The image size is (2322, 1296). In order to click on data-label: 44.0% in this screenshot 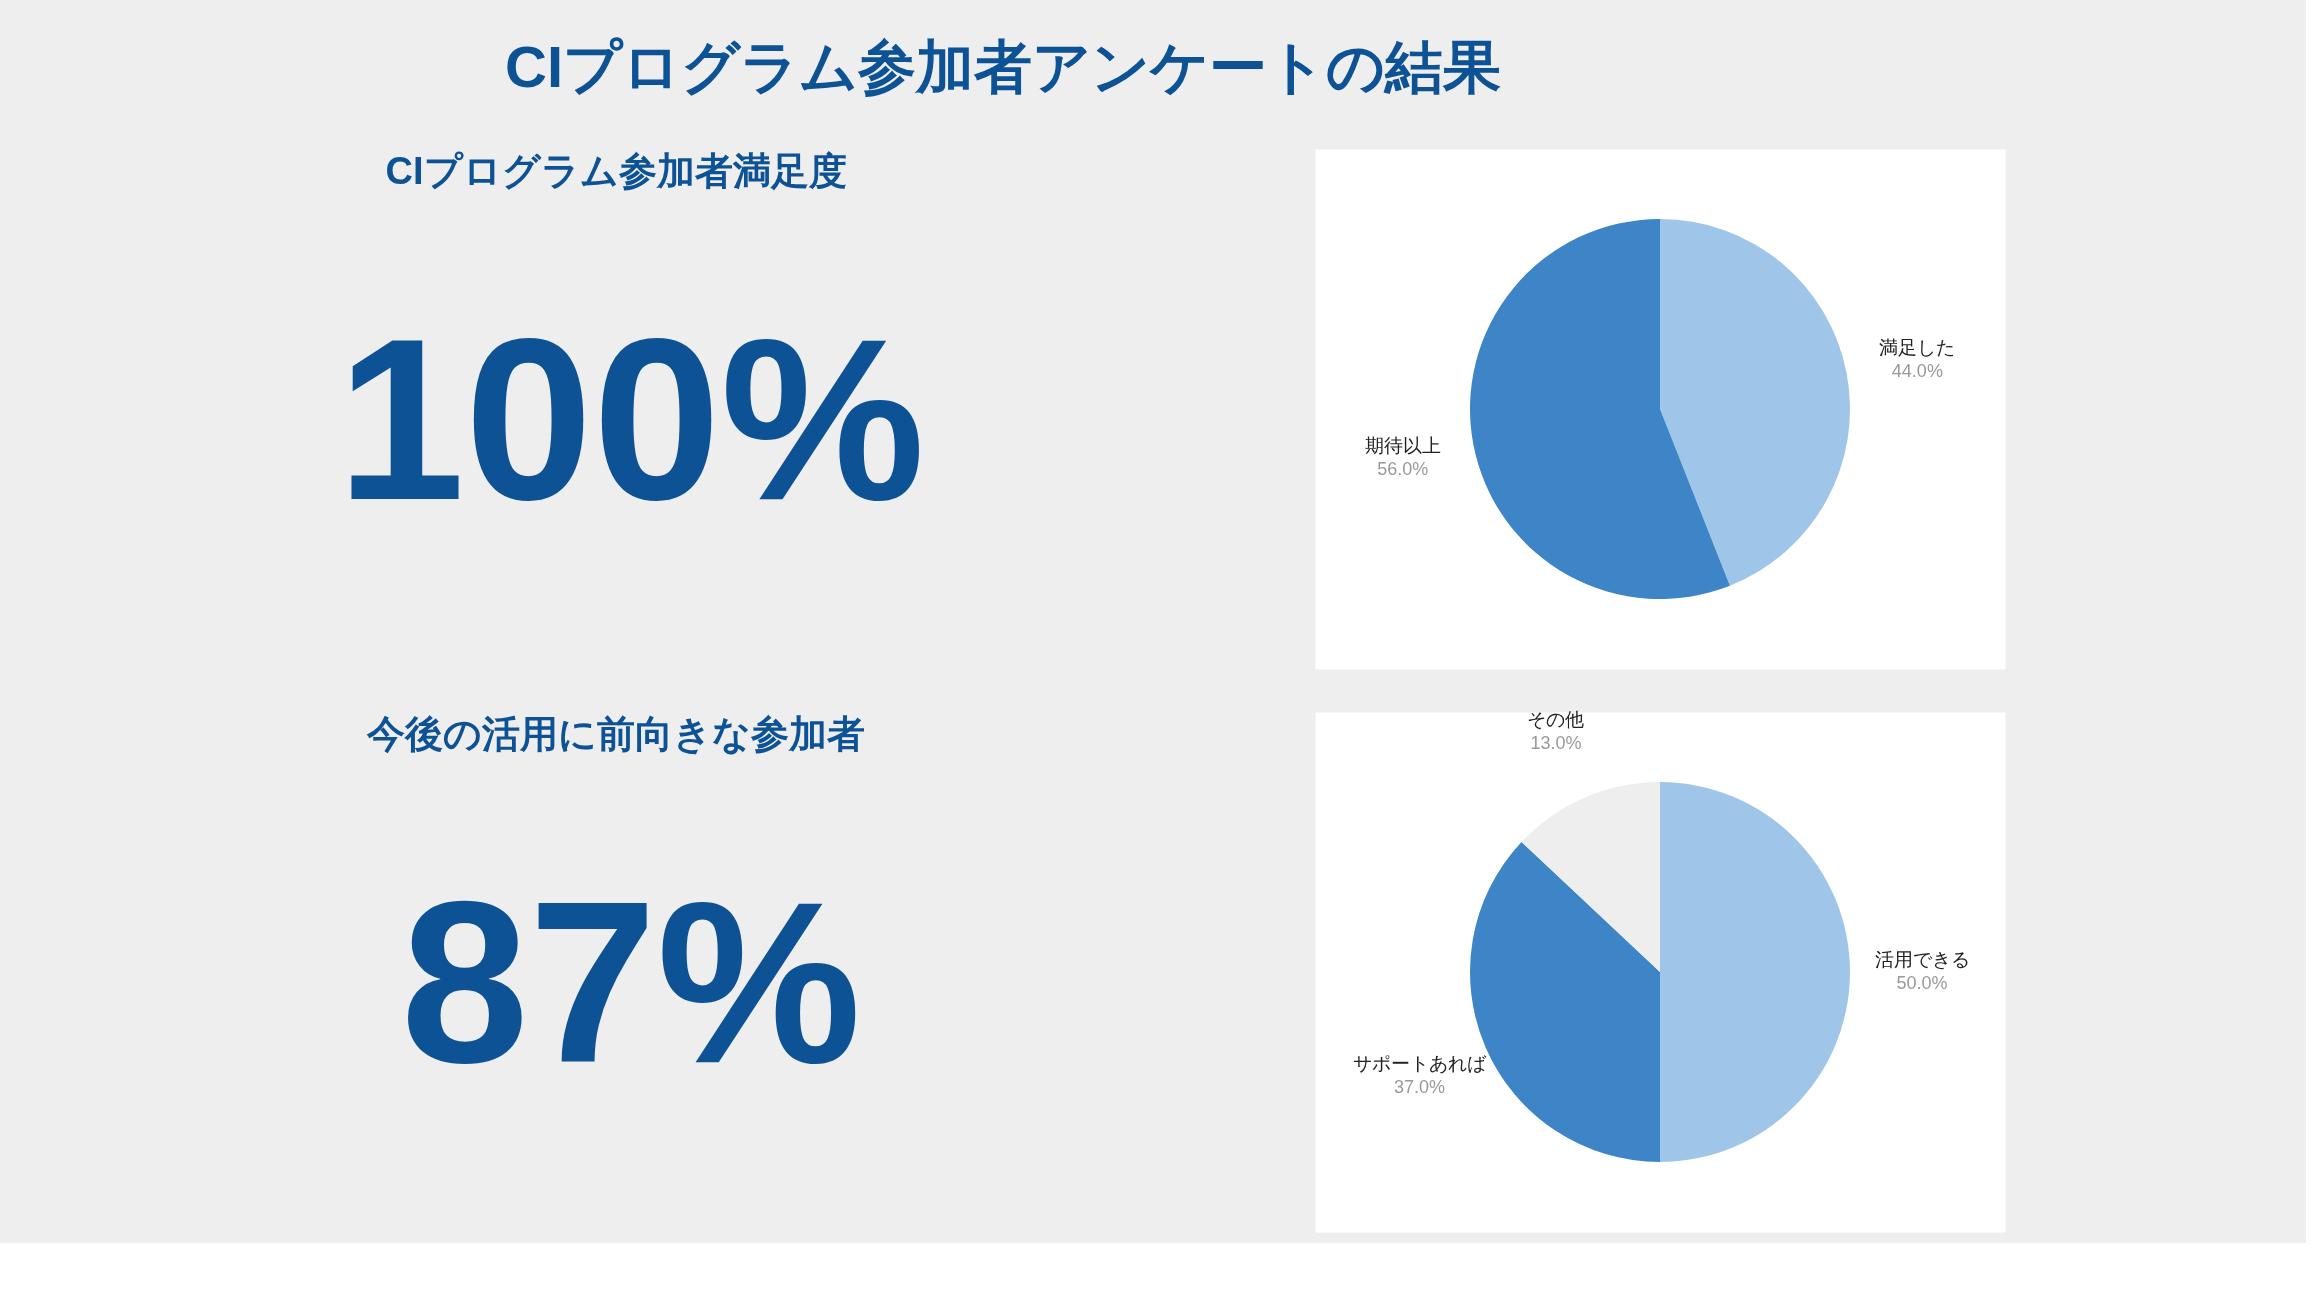, I will do `click(1917, 370)`.